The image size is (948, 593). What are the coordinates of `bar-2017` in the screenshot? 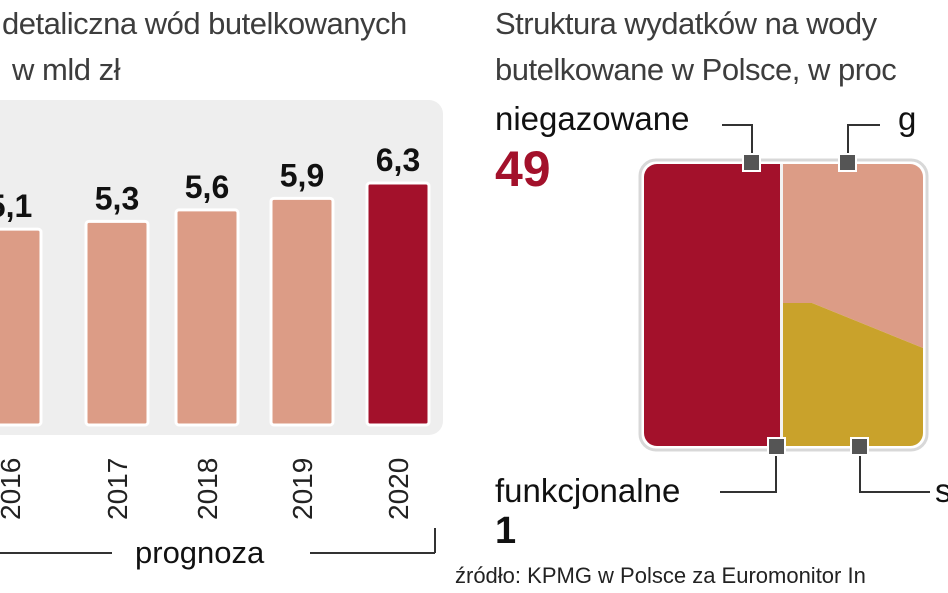 It's located at (117, 323).